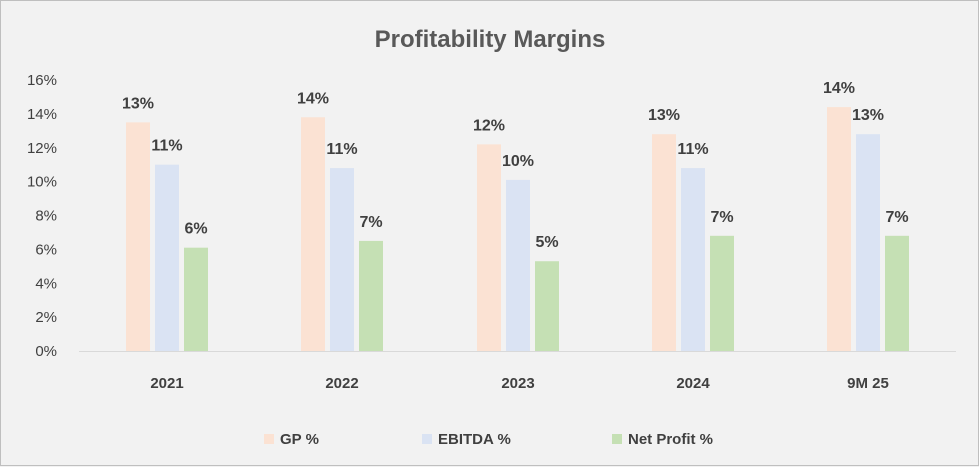 The height and width of the screenshot is (467, 979). I want to click on y-axis: 0% 2% 4% 6% 8% 10% 12% 14% 16%, so click(42, 216).